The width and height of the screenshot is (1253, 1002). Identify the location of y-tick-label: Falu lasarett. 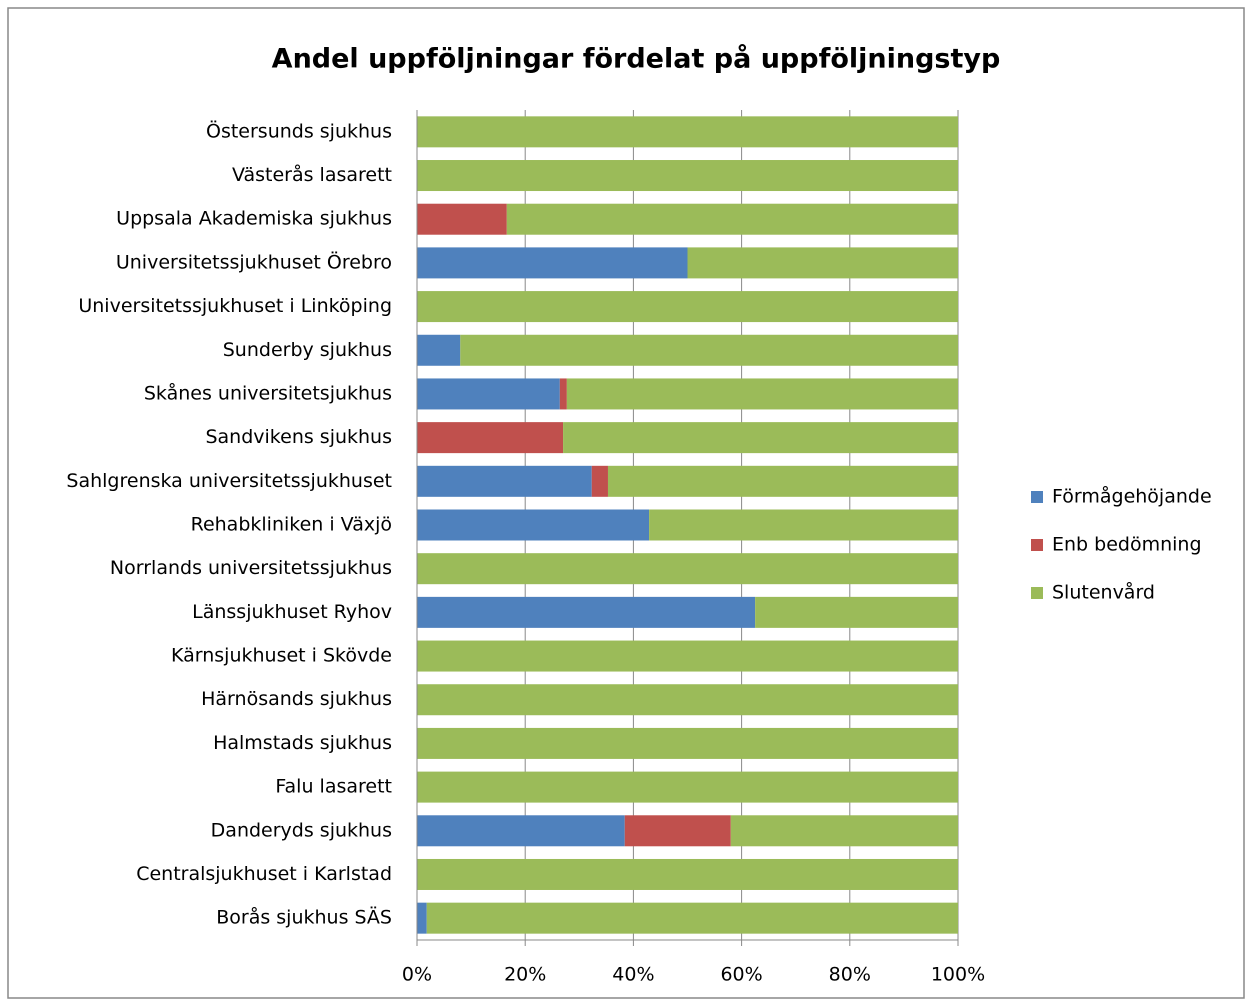
(333, 787).